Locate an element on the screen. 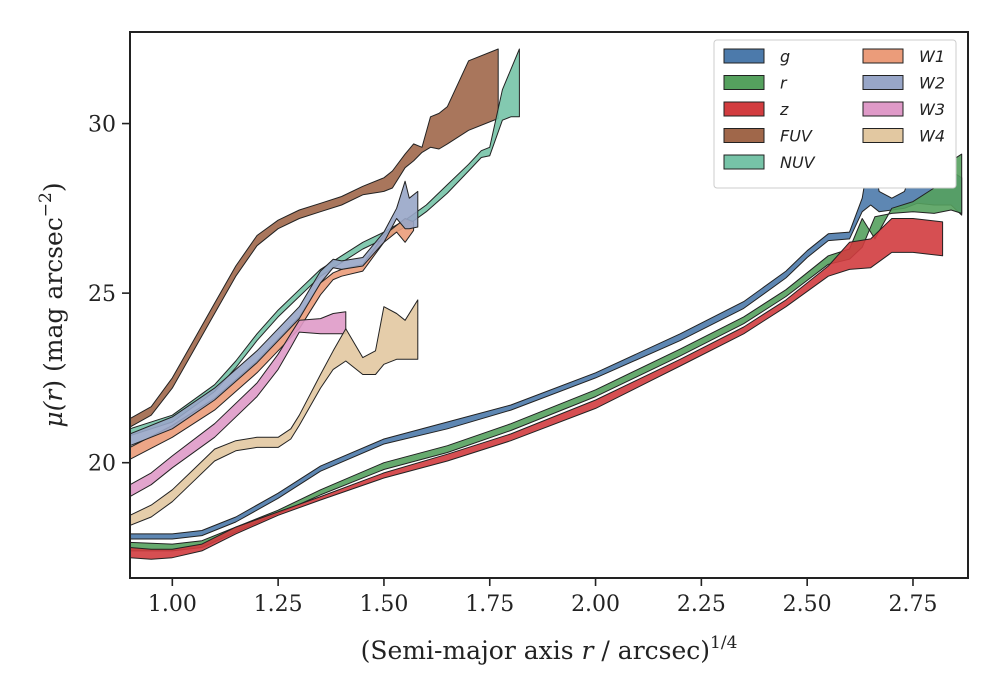 The image size is (1000, 700). x-axis-ticks: 1.00 1.25 1.50 1.75 2.00 2.25 2.50 2.75 is located at coordinates (542, 597).